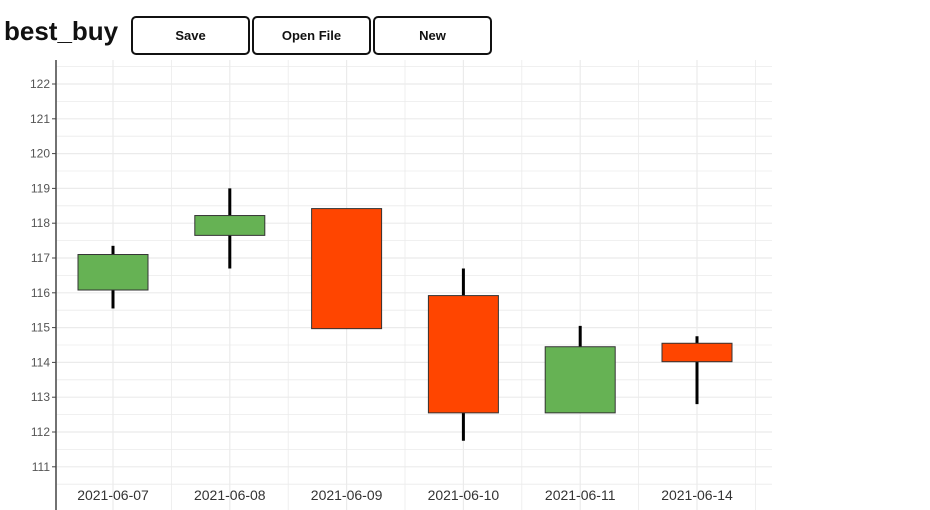 The image size is (930, 510). Describe the element at coordinates (41, 467) in the screenshot. I see `y-tick-label: 111` at that location.